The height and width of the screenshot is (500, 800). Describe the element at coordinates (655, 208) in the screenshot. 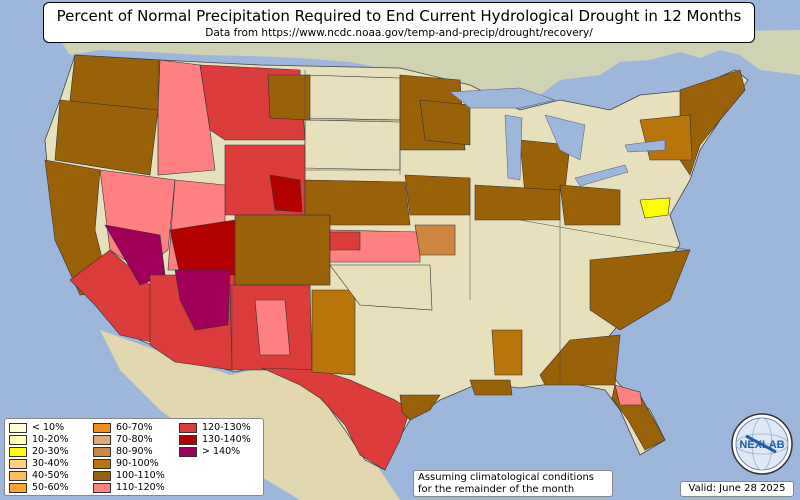

I see `region-maryland` at that location.